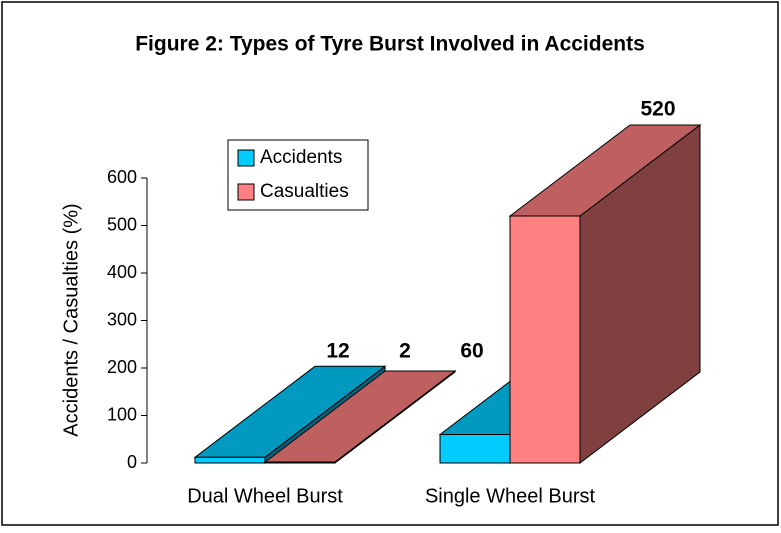  Describe the element at coordinates (122, 177) in the screenshot. I see `y-tick-label: 600` at that location.